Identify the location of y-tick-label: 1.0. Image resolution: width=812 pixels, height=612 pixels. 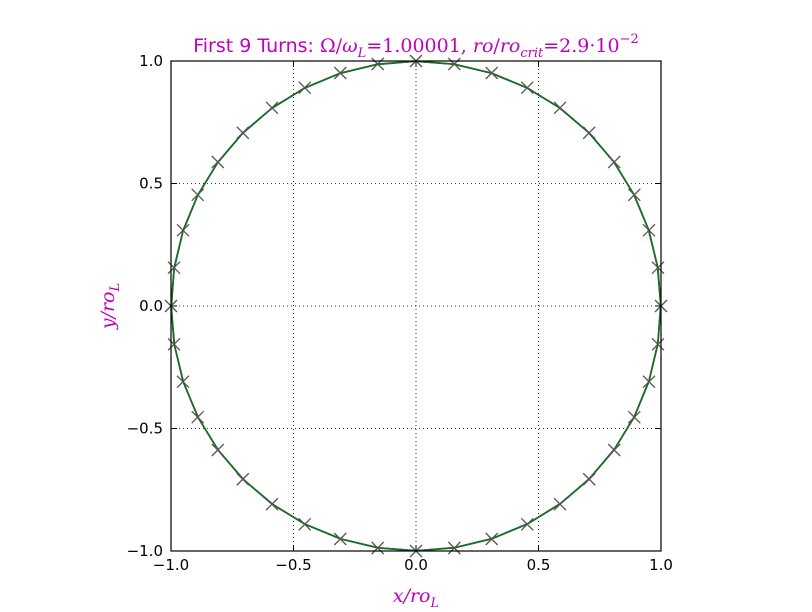
(151, 61).